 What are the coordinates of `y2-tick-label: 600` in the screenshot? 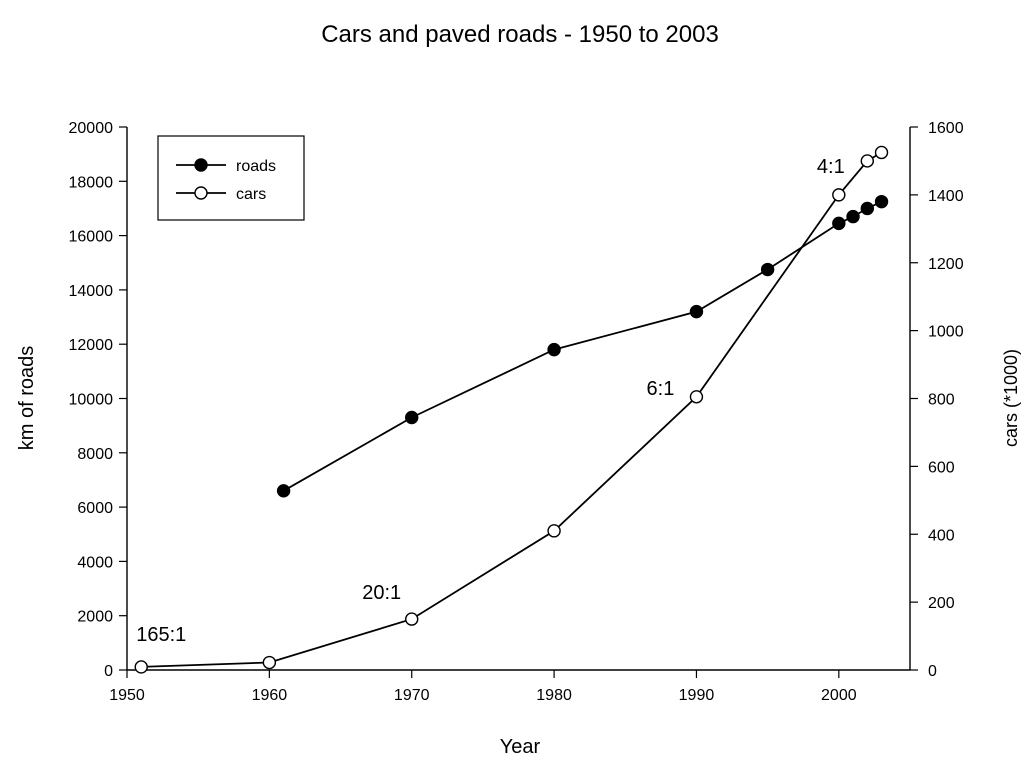 It's located at (941, 467).